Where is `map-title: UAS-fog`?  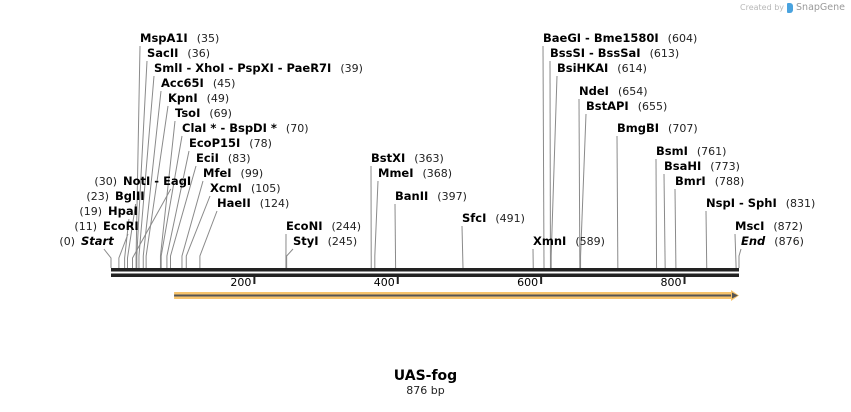
map-title: UAS-fog is located at coordinates (425, 376).